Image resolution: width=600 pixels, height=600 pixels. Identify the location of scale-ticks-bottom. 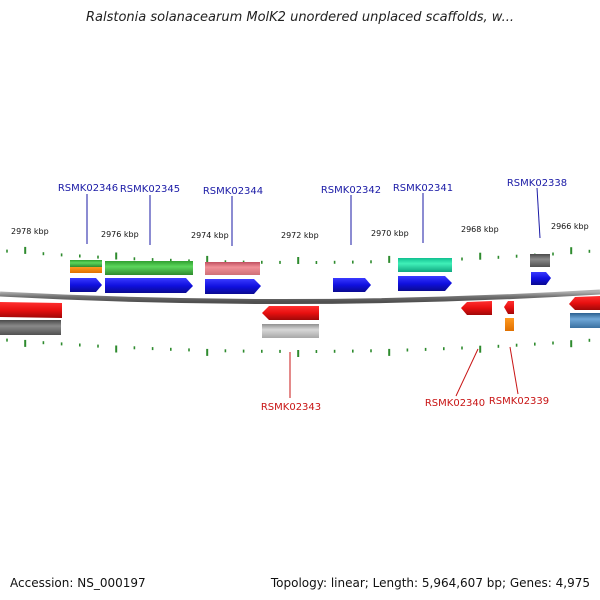
(298, 347).